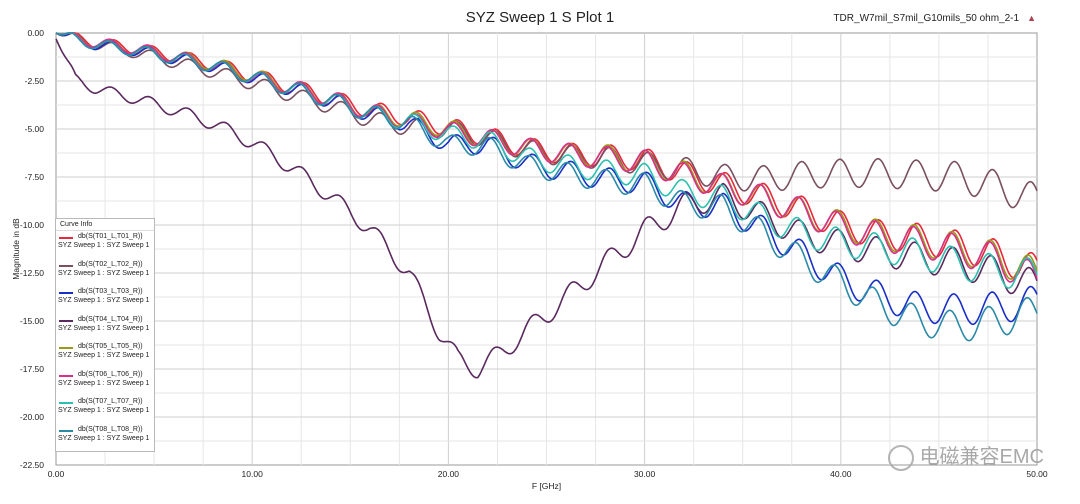  What do you see at coordinates (32, 225) in the screenshot?
I see `y-tick-label: -10.00` at bounding box center [32, 225].